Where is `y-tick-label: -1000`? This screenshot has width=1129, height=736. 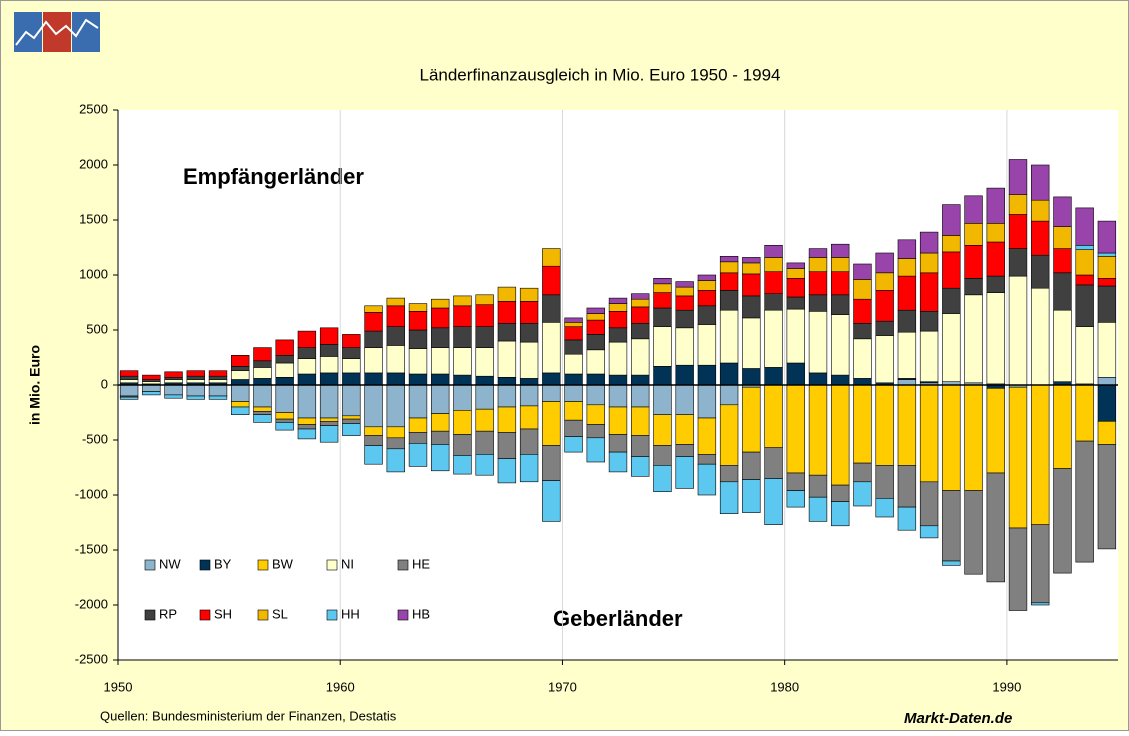 y-tick-label: -1000 is located at coordinates (91, 493).